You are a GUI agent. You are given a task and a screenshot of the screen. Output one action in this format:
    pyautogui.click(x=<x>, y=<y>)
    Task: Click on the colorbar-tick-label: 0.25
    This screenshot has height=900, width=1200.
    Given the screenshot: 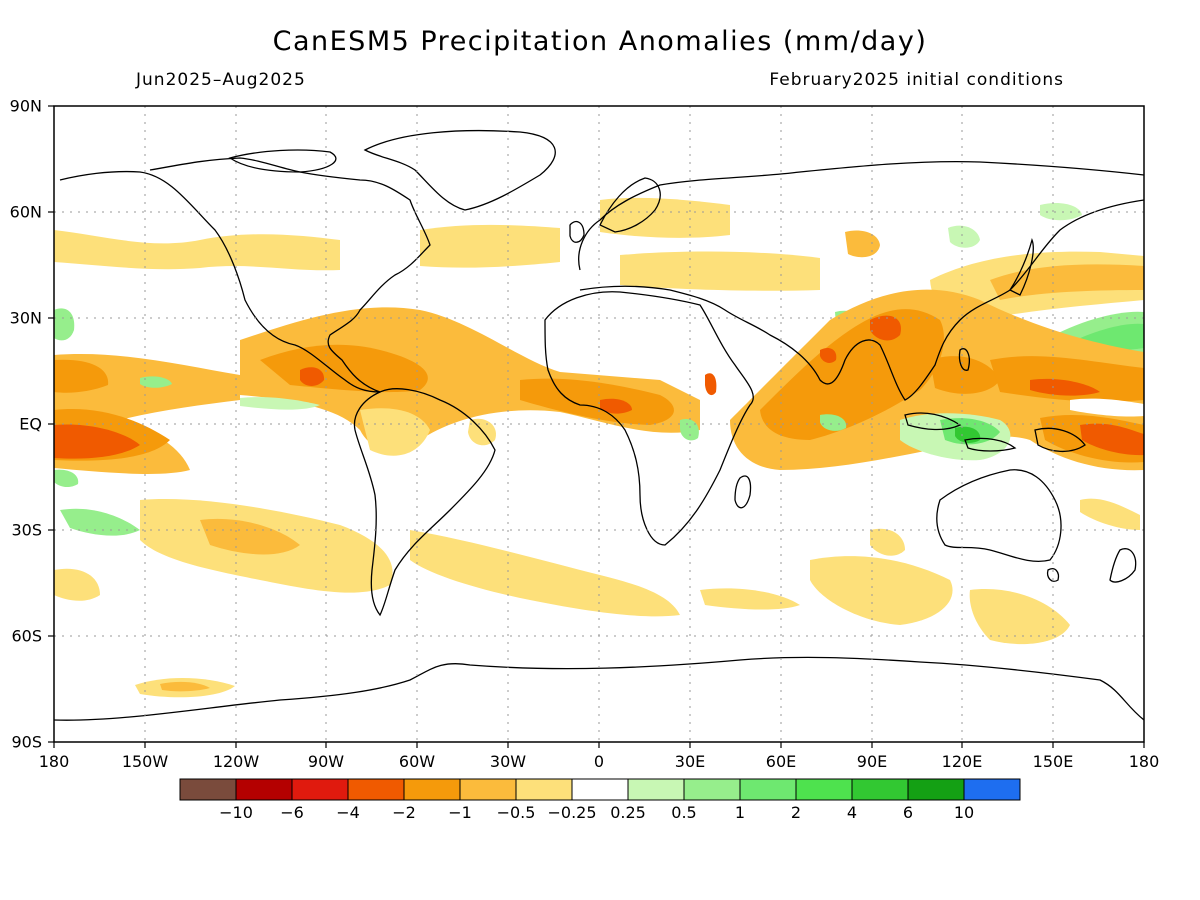 What is the action you would take?
    pyautogui.click(x=628, y=812)
    